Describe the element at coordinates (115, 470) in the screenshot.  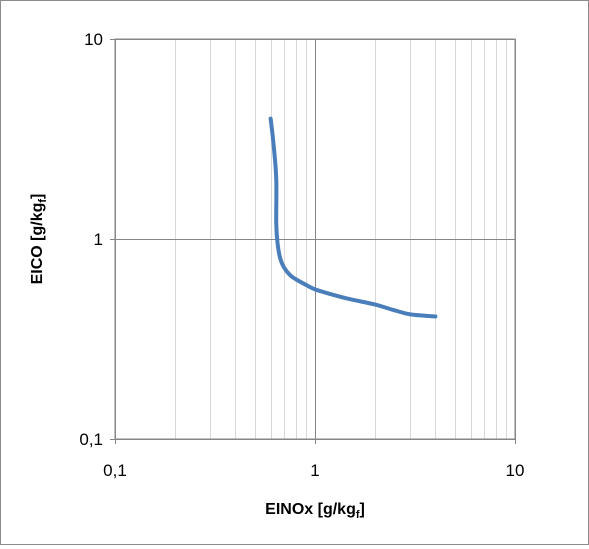
I see `x-tick-label: 0,1` at that location.